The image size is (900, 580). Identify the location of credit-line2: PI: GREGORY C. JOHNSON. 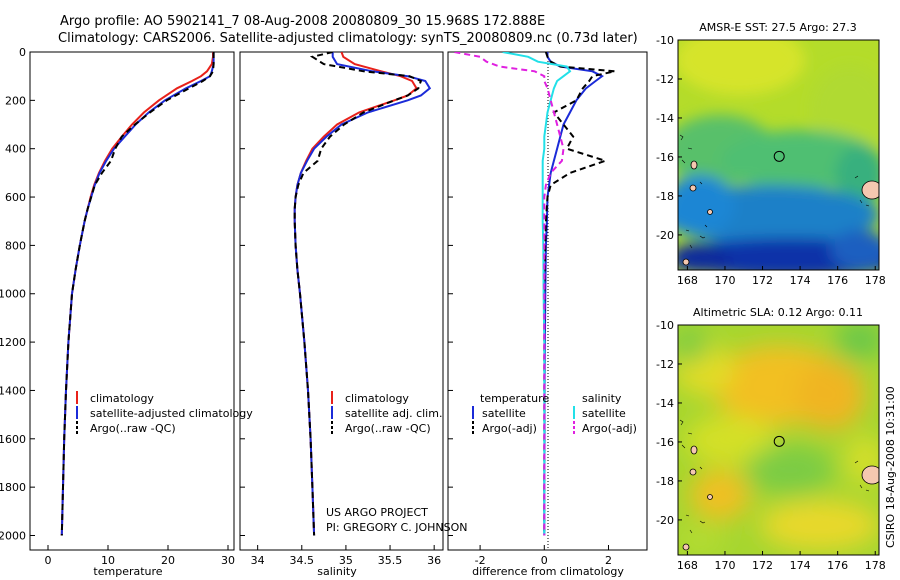
(396, 527).